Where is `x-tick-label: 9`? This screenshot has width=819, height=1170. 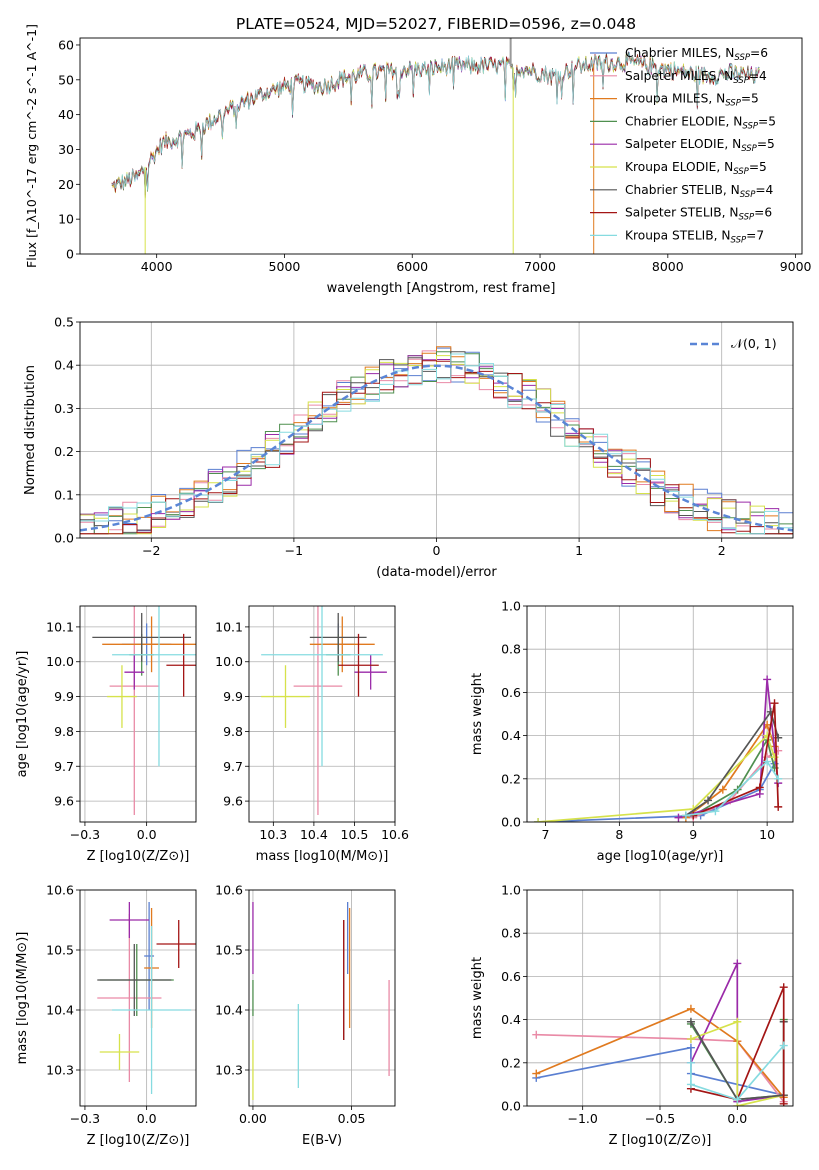
x-tick-label: 9 is located at coordinates (693, 834).